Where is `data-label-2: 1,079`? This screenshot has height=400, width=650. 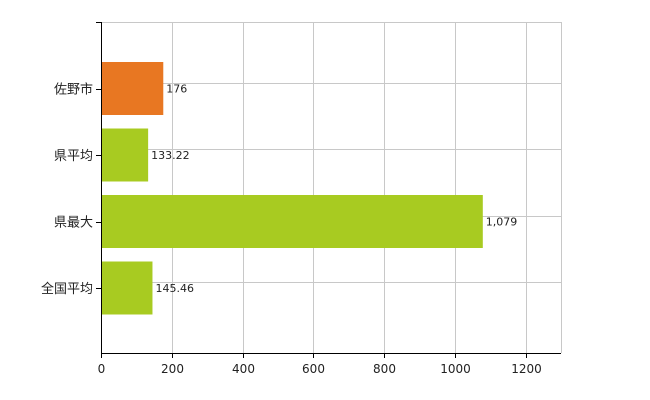
data-label-2: 1,079 is located at coordinates (502, 222).